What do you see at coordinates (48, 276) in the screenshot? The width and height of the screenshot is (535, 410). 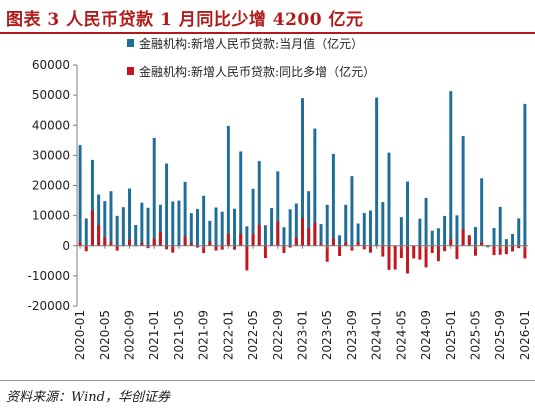 I see `y-tick-label: -10000` at bounding box center [48, 276].